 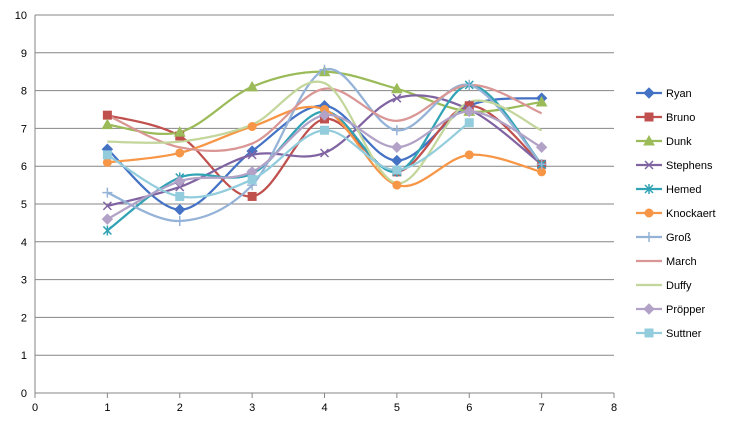 I want to click on x-tick-label: 2, so click(x=180, y=408).